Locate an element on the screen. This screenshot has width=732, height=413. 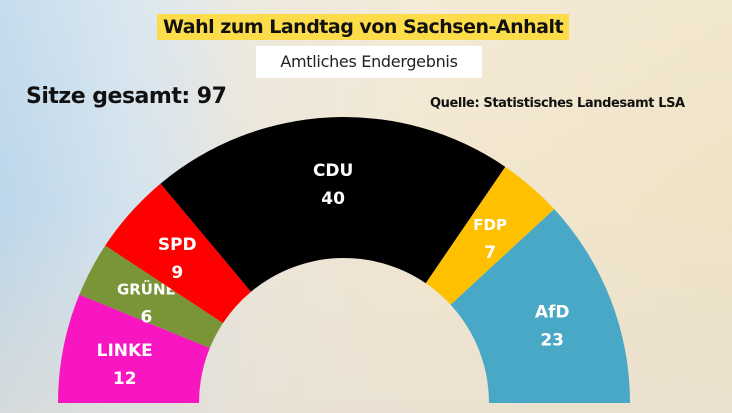
chart-title: Wahl zum Landtag von Sachsen-Anhalt is located at coordinates (363, 27).